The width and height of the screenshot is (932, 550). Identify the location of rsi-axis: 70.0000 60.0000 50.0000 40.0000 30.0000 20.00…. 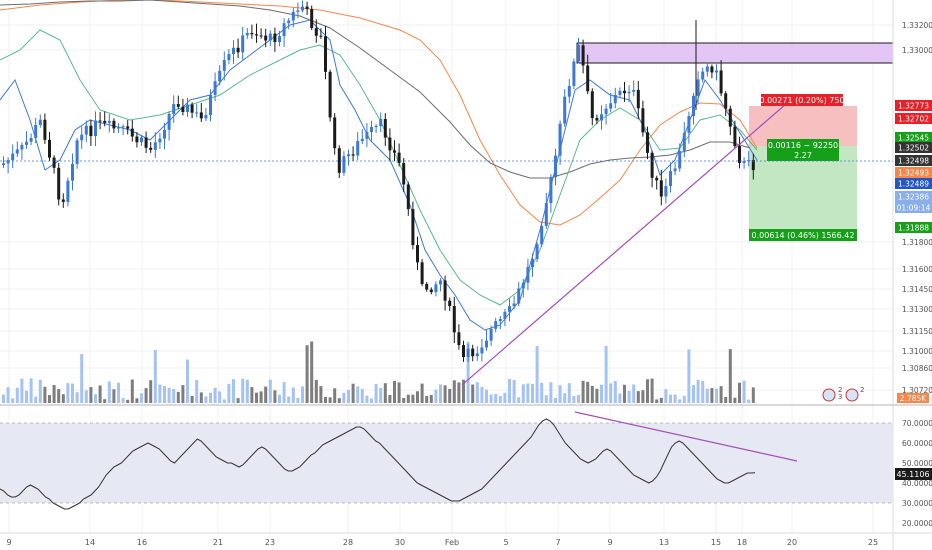
(917, 473).